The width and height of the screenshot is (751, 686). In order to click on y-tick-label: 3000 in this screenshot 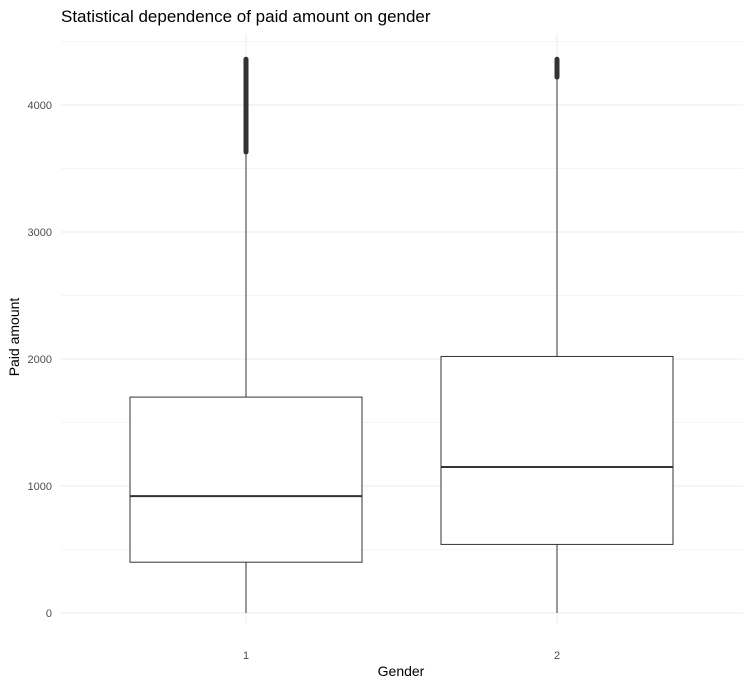, I will do `click(40, 233)`.